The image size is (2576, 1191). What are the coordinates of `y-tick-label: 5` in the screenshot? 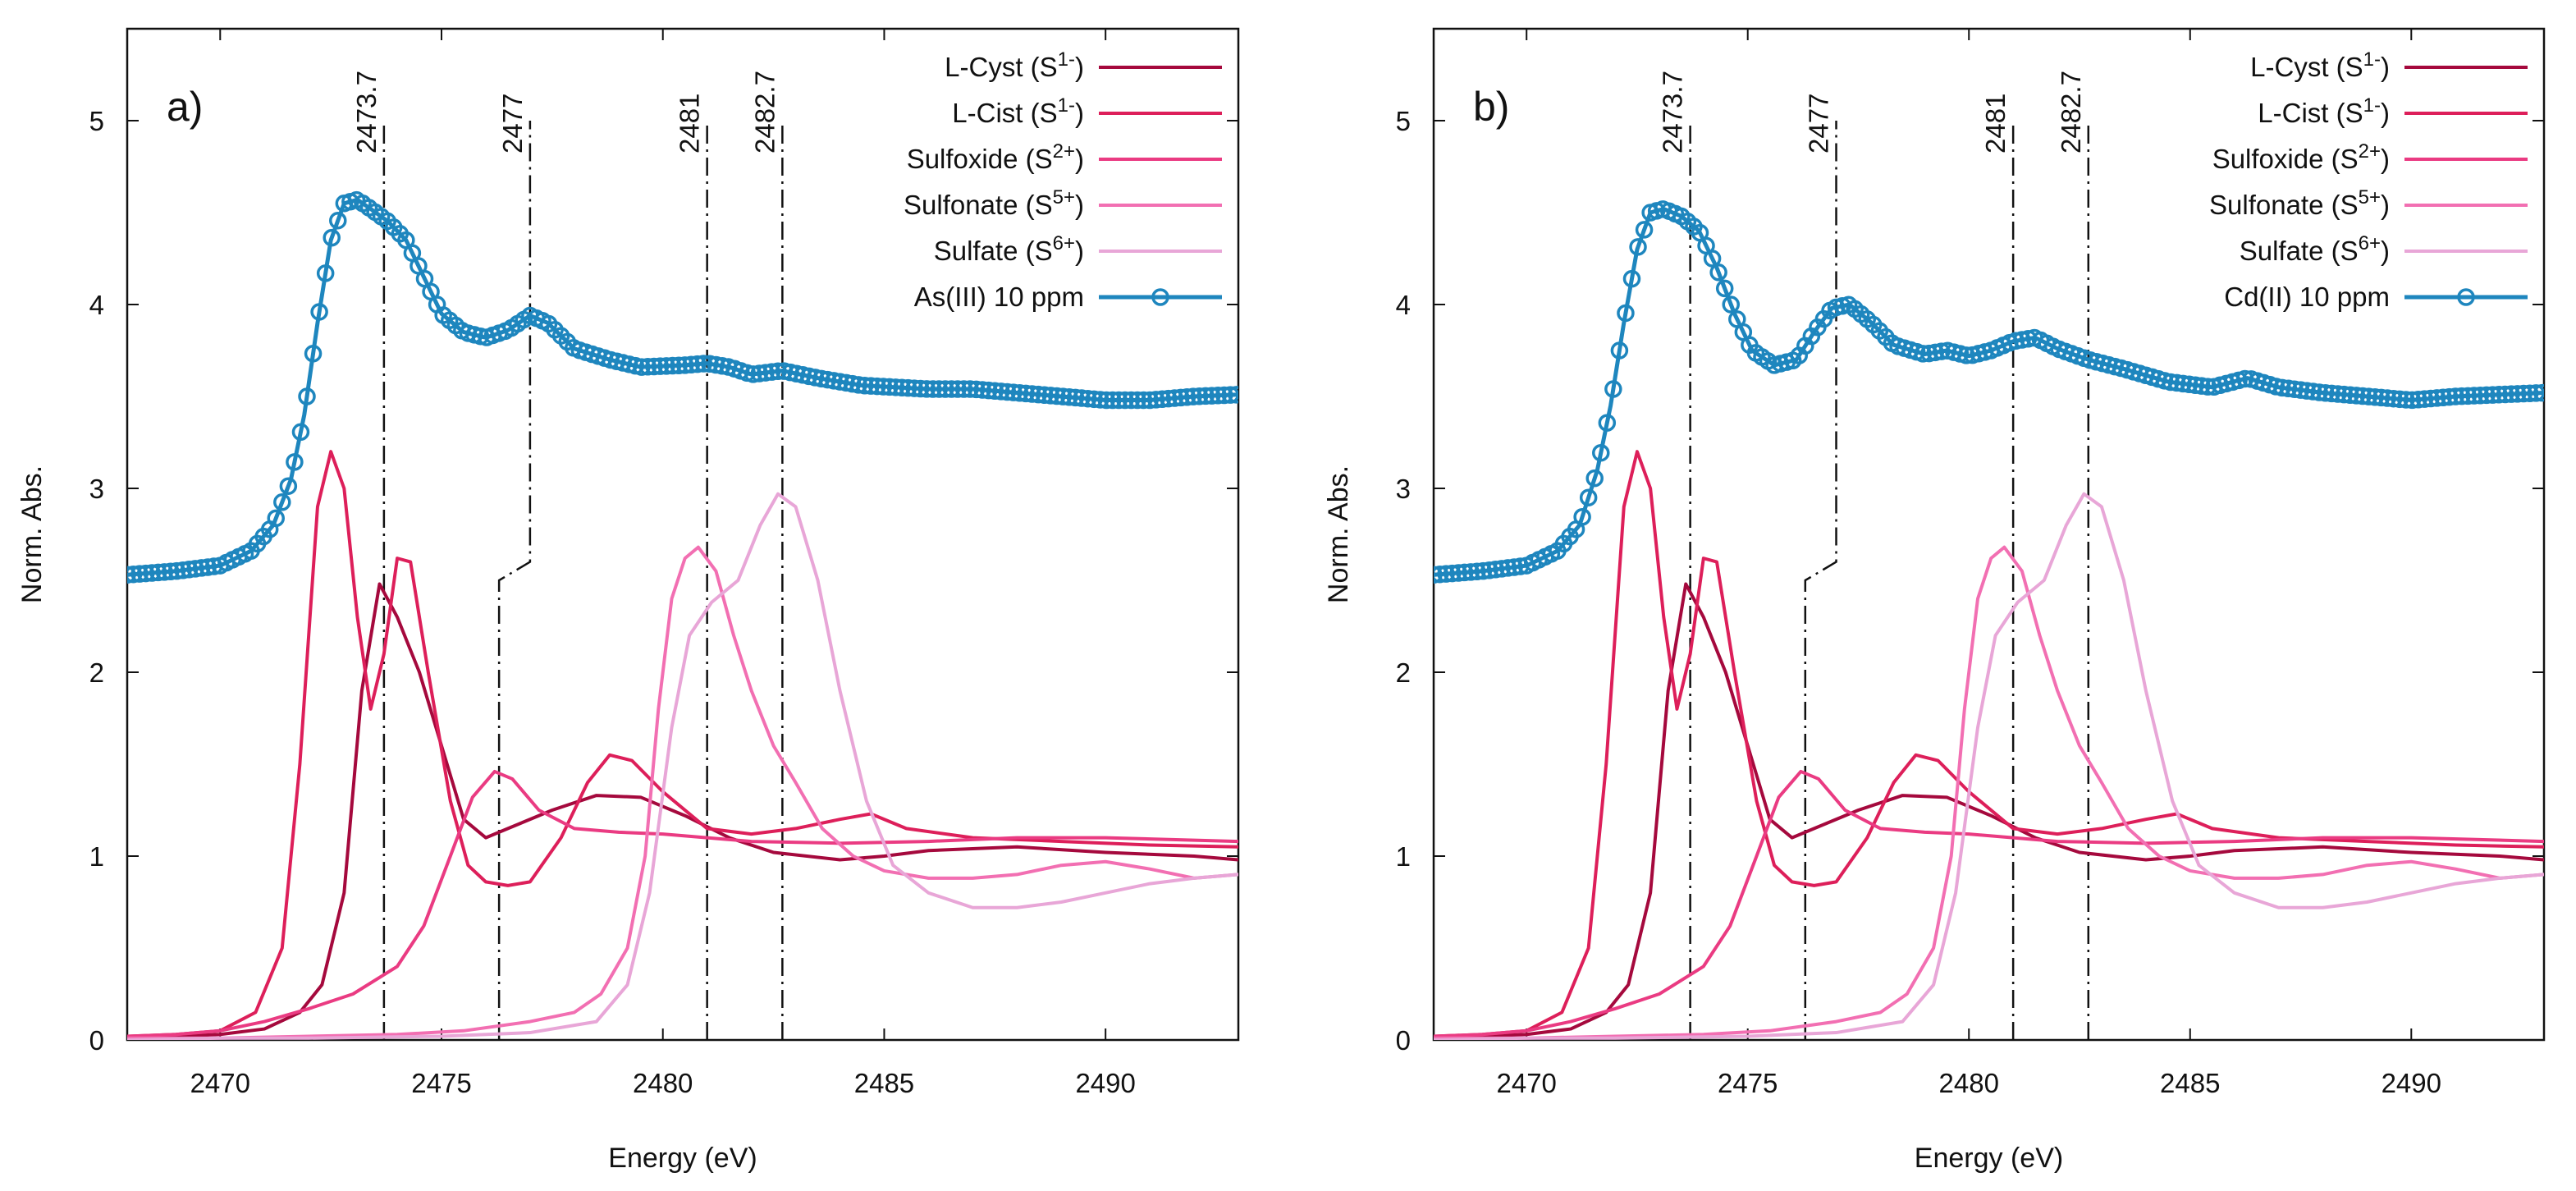 It's located at (1403, 121).